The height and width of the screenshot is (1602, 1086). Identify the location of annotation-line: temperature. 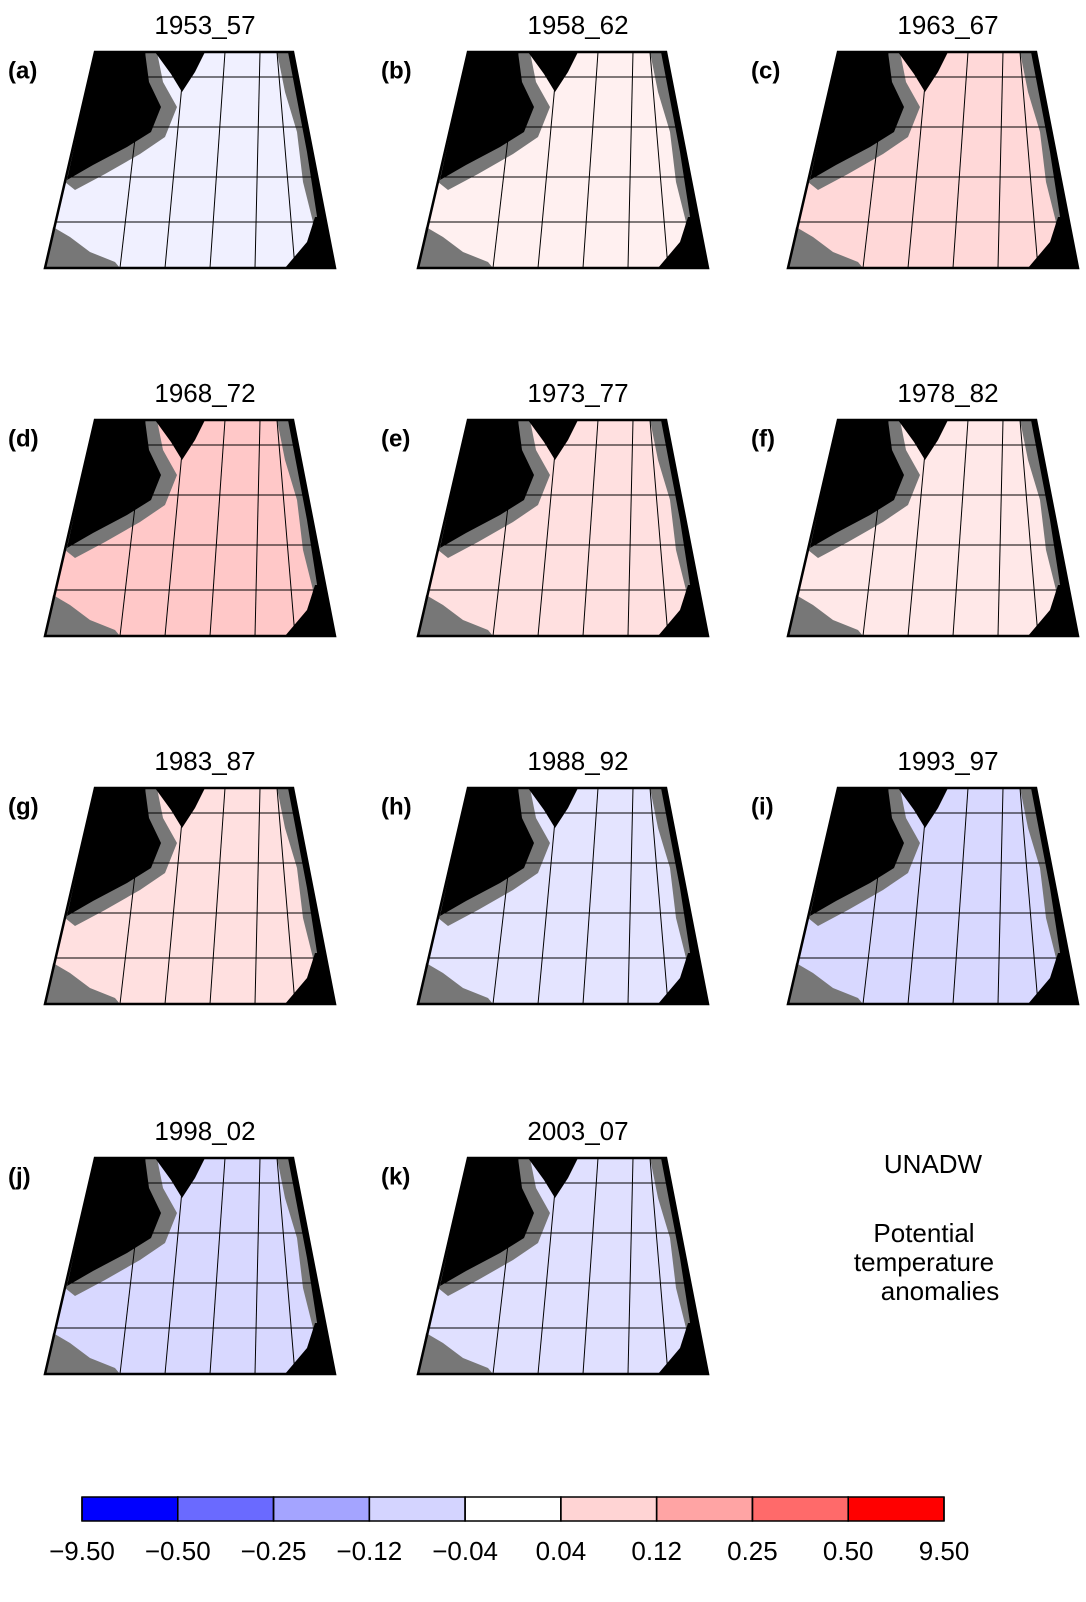
(924, 1262).